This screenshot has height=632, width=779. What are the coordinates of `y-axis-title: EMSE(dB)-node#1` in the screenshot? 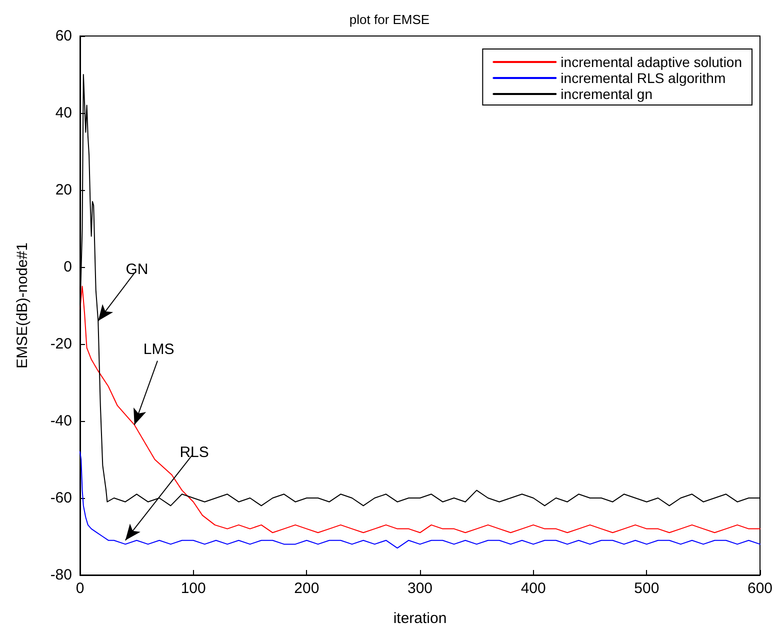 It's located at (22, 305).